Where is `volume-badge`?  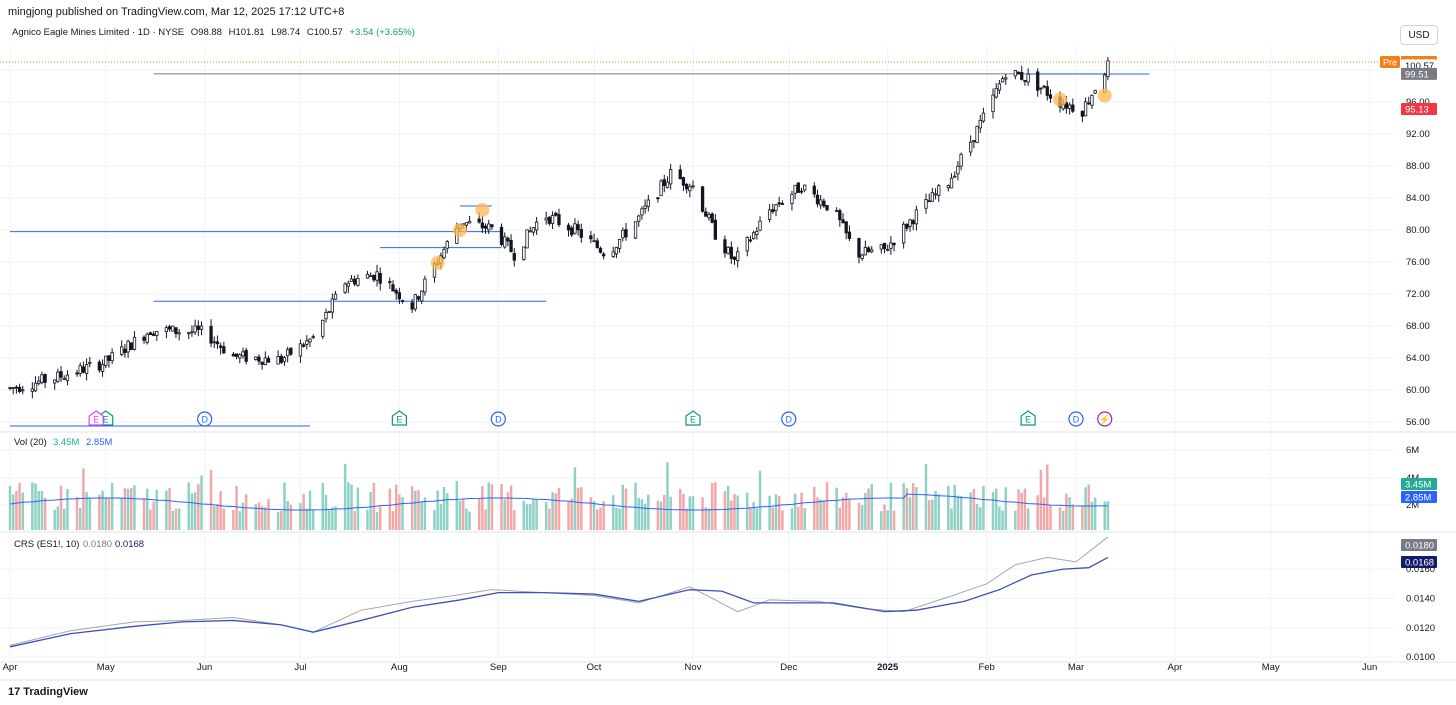
volume-badge is located at coordinates (1419, 484).